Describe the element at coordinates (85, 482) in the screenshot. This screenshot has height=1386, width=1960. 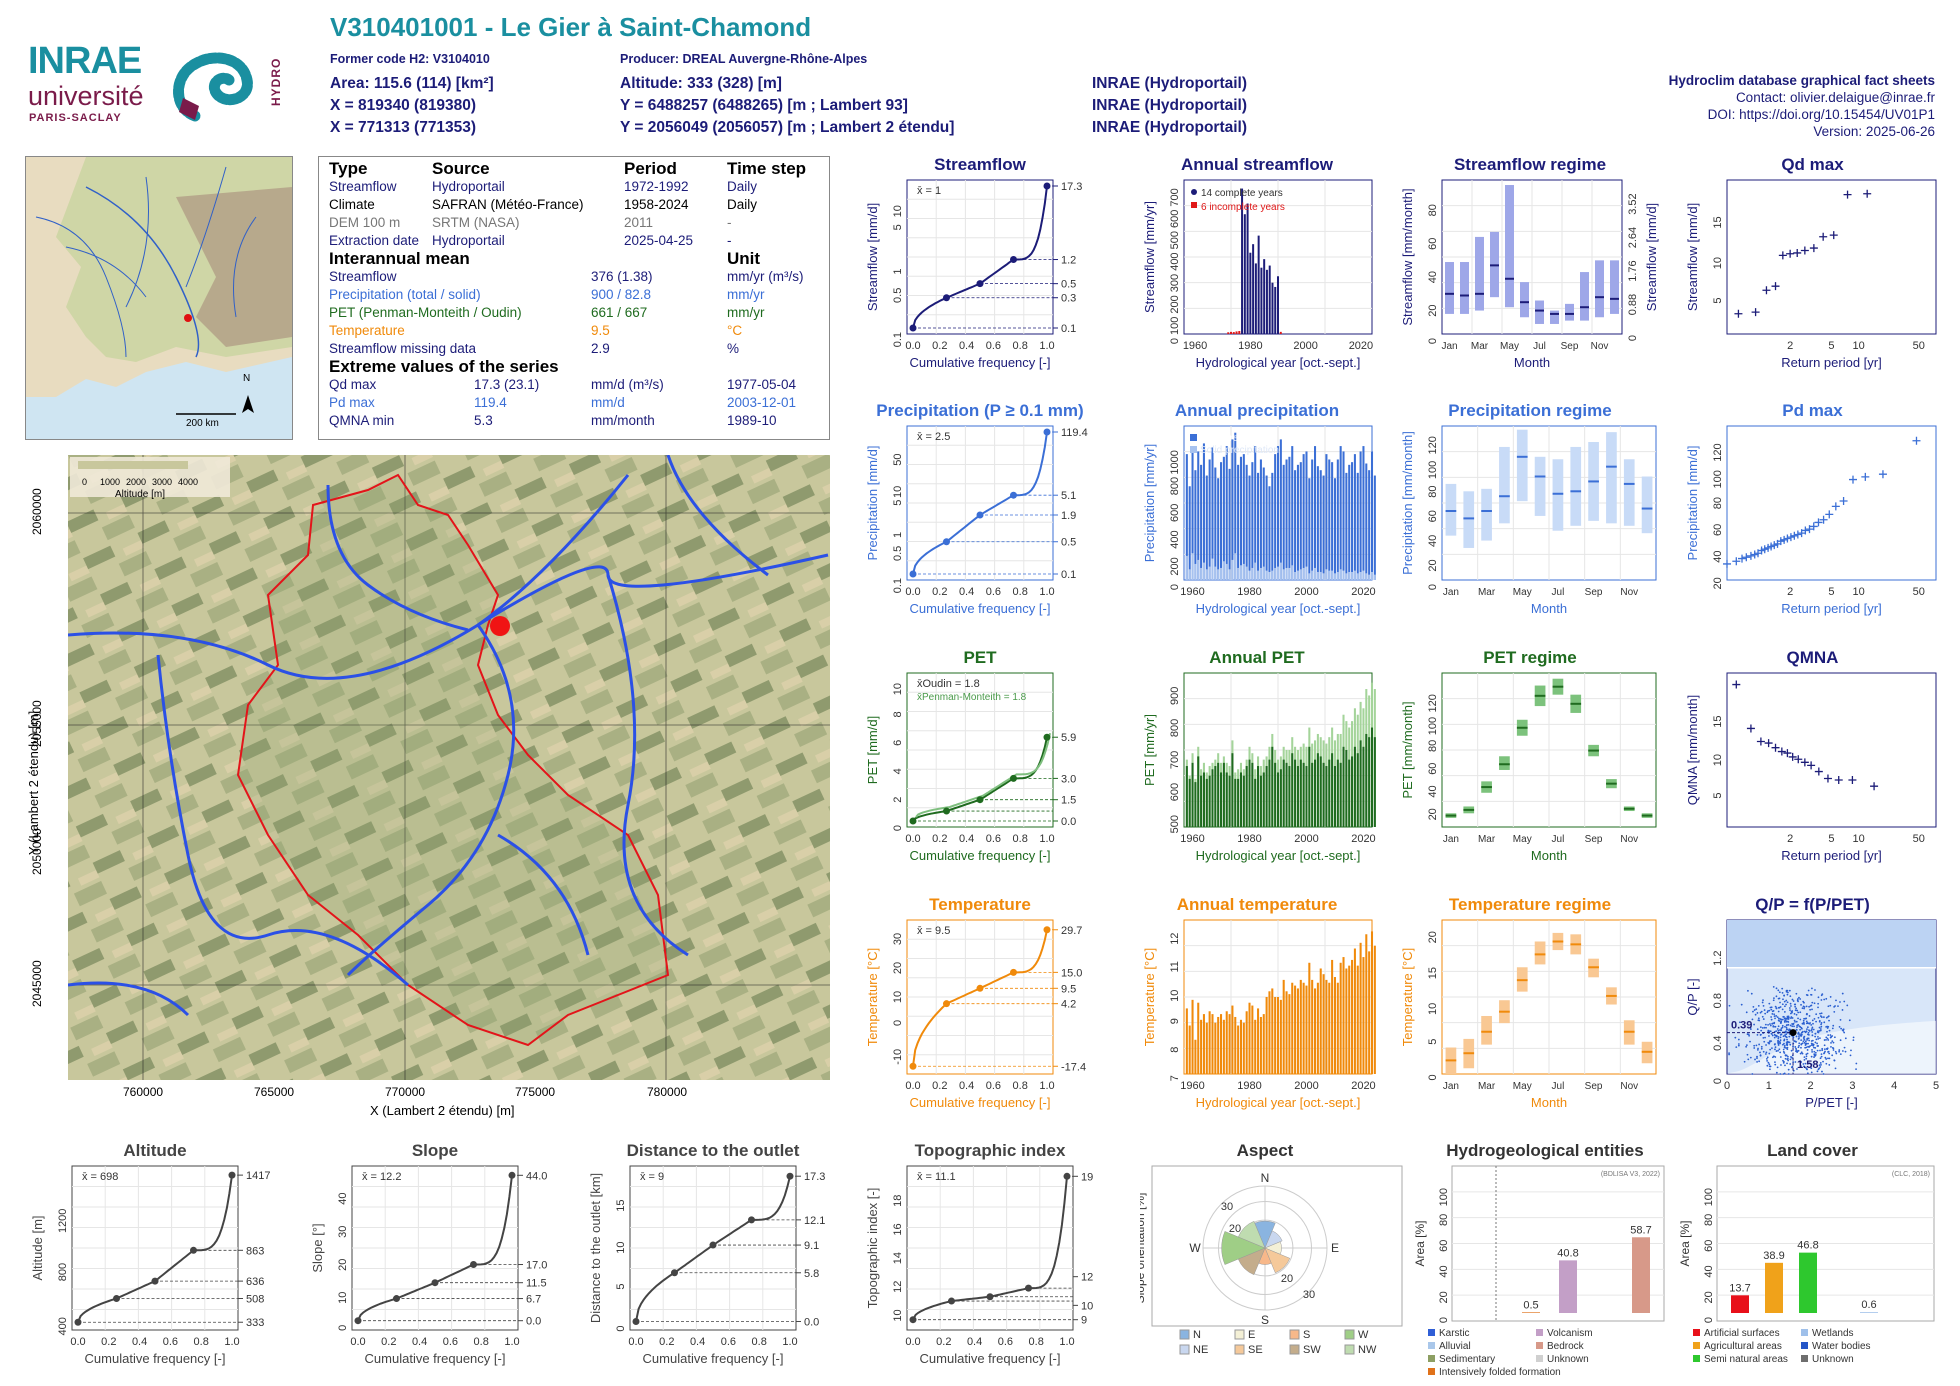
I see `legend-tick-0: 0` at that location.